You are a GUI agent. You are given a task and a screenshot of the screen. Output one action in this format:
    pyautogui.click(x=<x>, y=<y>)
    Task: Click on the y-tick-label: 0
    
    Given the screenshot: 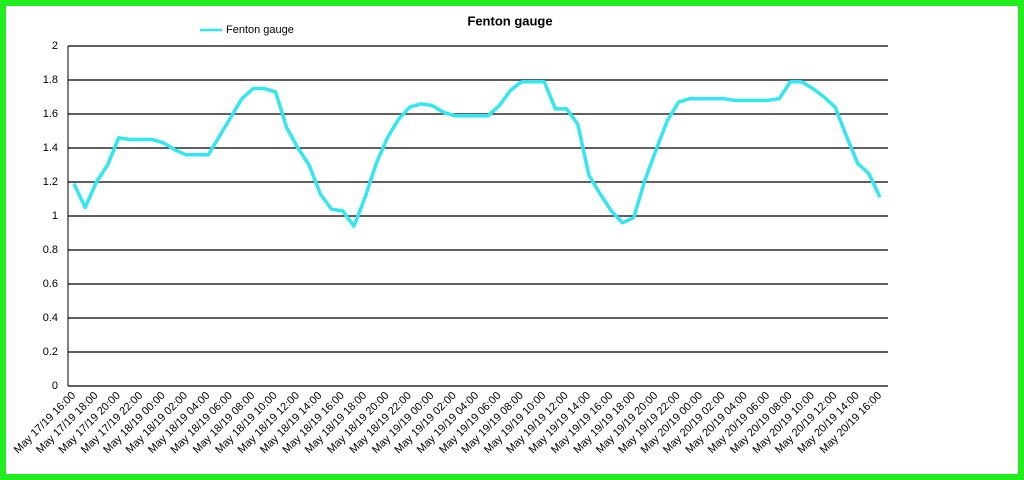 What is the action you would take?
    pyautogui.click(x=55, y=386)
    